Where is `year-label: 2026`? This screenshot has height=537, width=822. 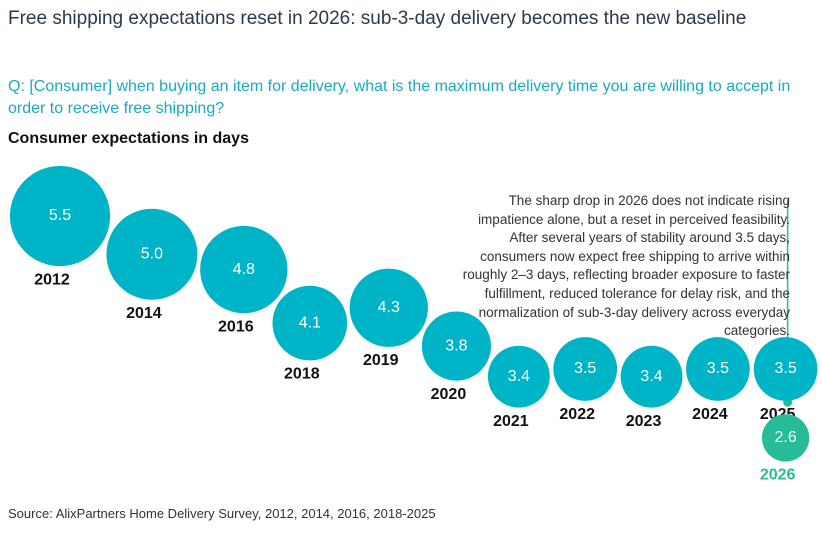 year-label: 2026 is located at coordinates (778, 475).